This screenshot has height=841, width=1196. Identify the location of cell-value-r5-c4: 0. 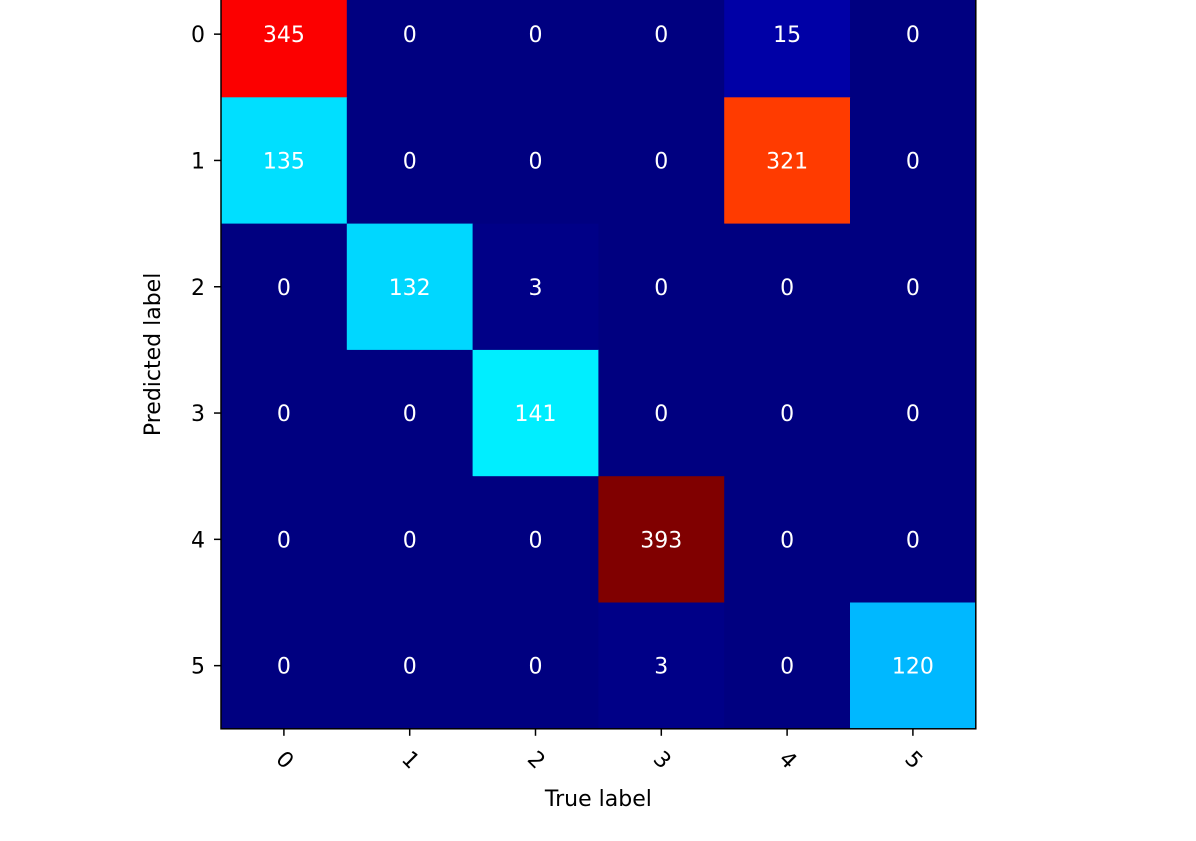
(787, 667).